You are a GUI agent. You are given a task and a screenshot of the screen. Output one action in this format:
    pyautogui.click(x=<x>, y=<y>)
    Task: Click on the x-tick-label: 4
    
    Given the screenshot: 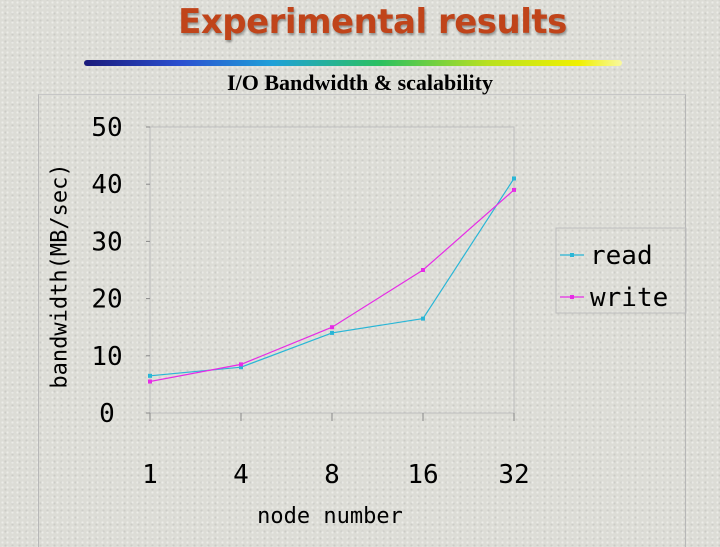 What is the action you would take?
    pyautogui.click(x=241, y=475)
    